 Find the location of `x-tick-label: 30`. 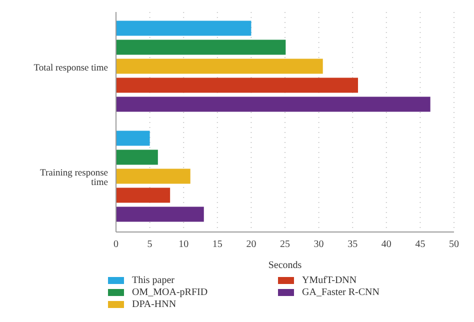

x-tick-label: 30 is located at coordinates (319, 244).